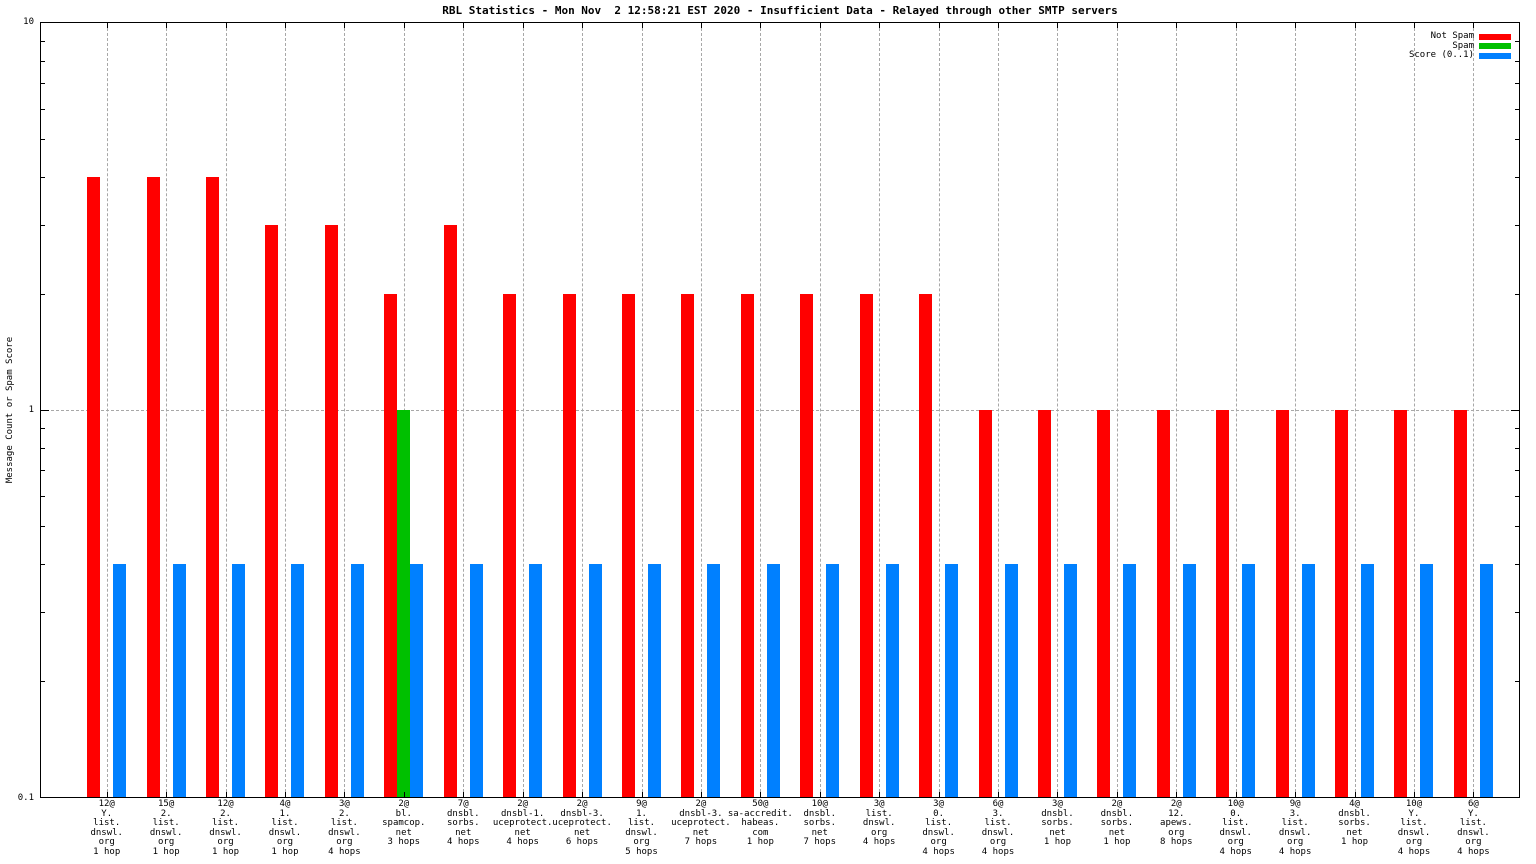  Describe the element at coordinates (1441, 55) in the screenshot. I see `legend-label: Score (0..1)` at that location.